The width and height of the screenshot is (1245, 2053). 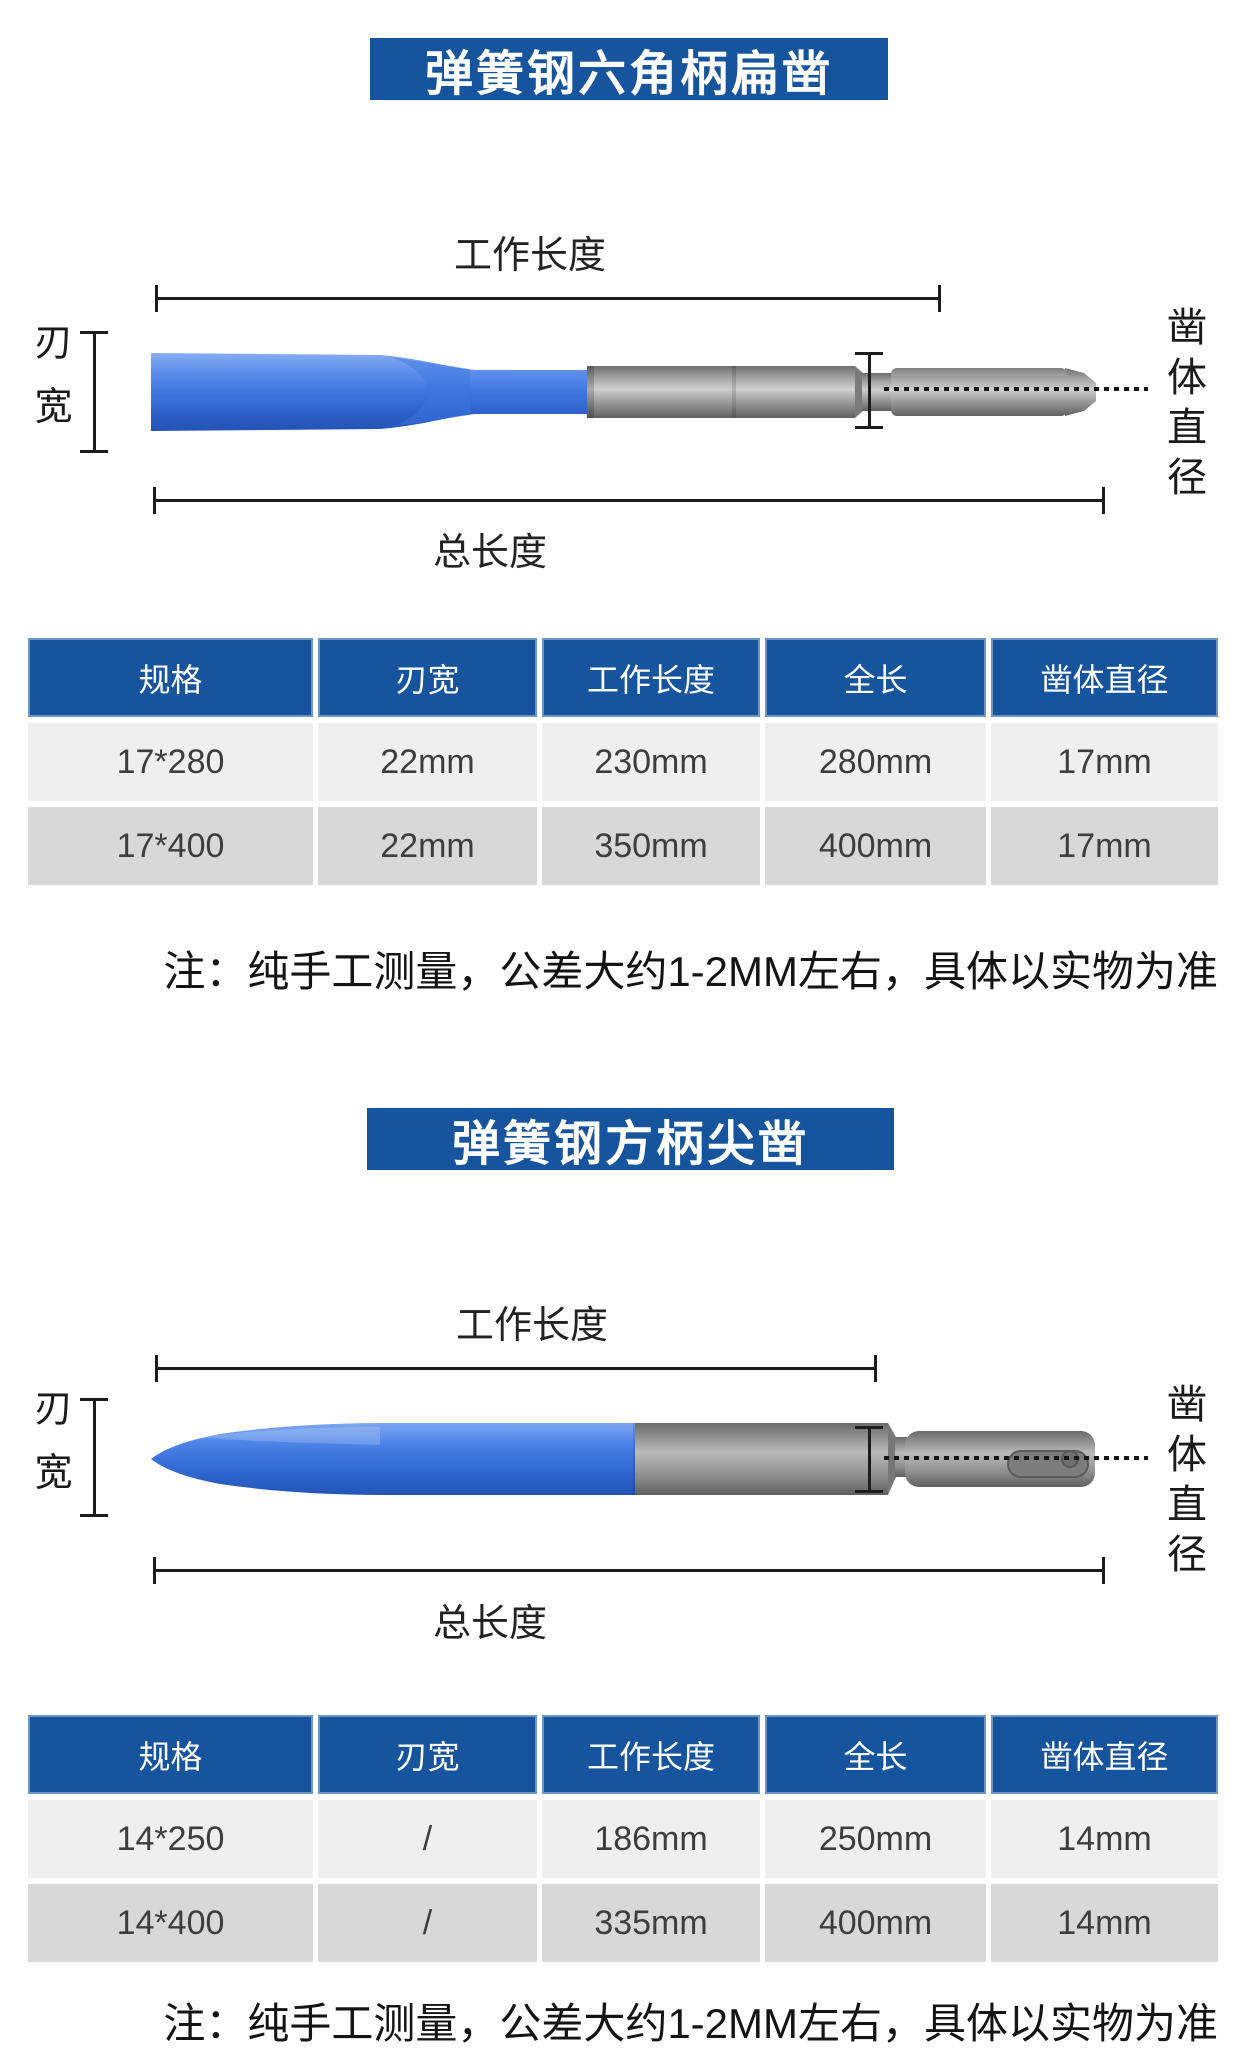 I want to click on section2-body-diameter-cap-top, so click(x=869, y=1427).